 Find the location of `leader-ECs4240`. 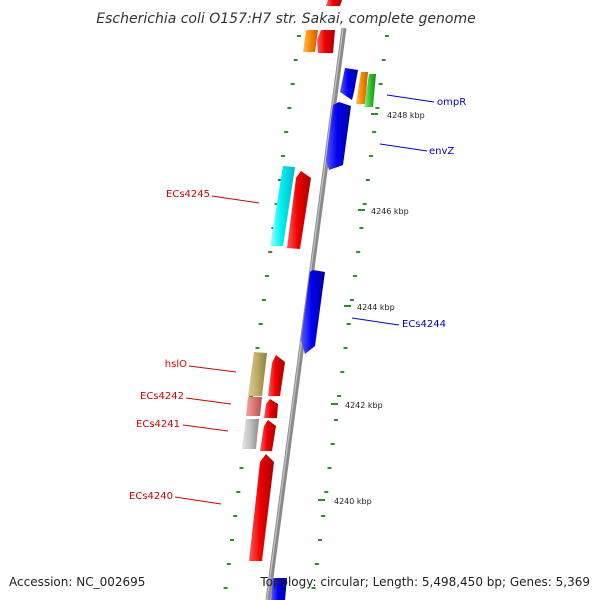

leader-ECs4240 is located at coordinates (198, 500).